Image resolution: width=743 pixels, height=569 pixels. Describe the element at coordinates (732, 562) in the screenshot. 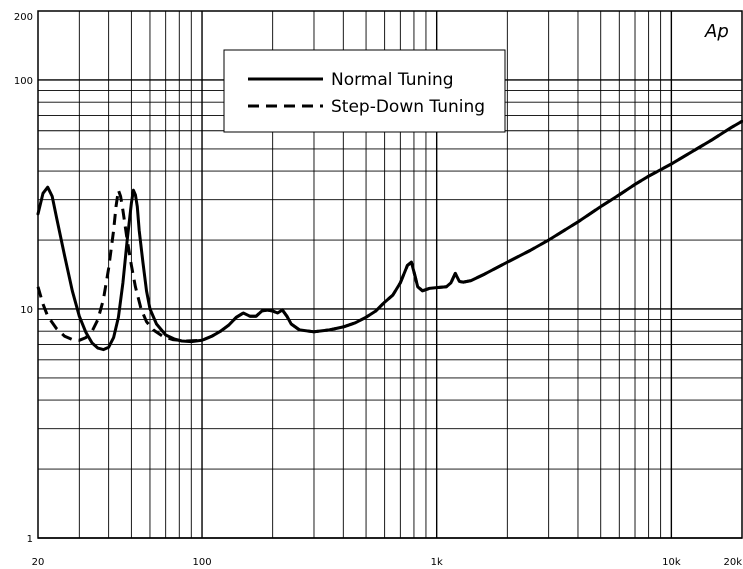

I see `x-tick-label: 20k` at that location.